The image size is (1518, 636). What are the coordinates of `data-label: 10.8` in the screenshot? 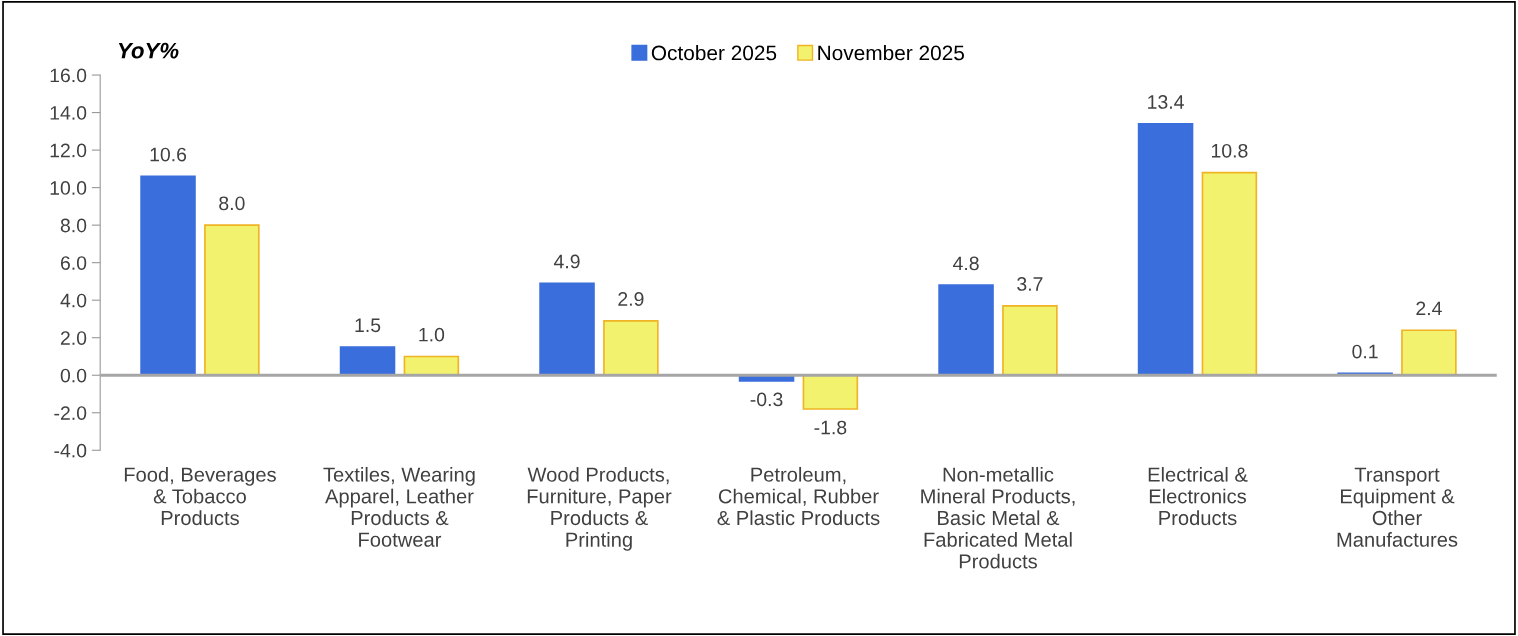 It's located at (1229, 150).